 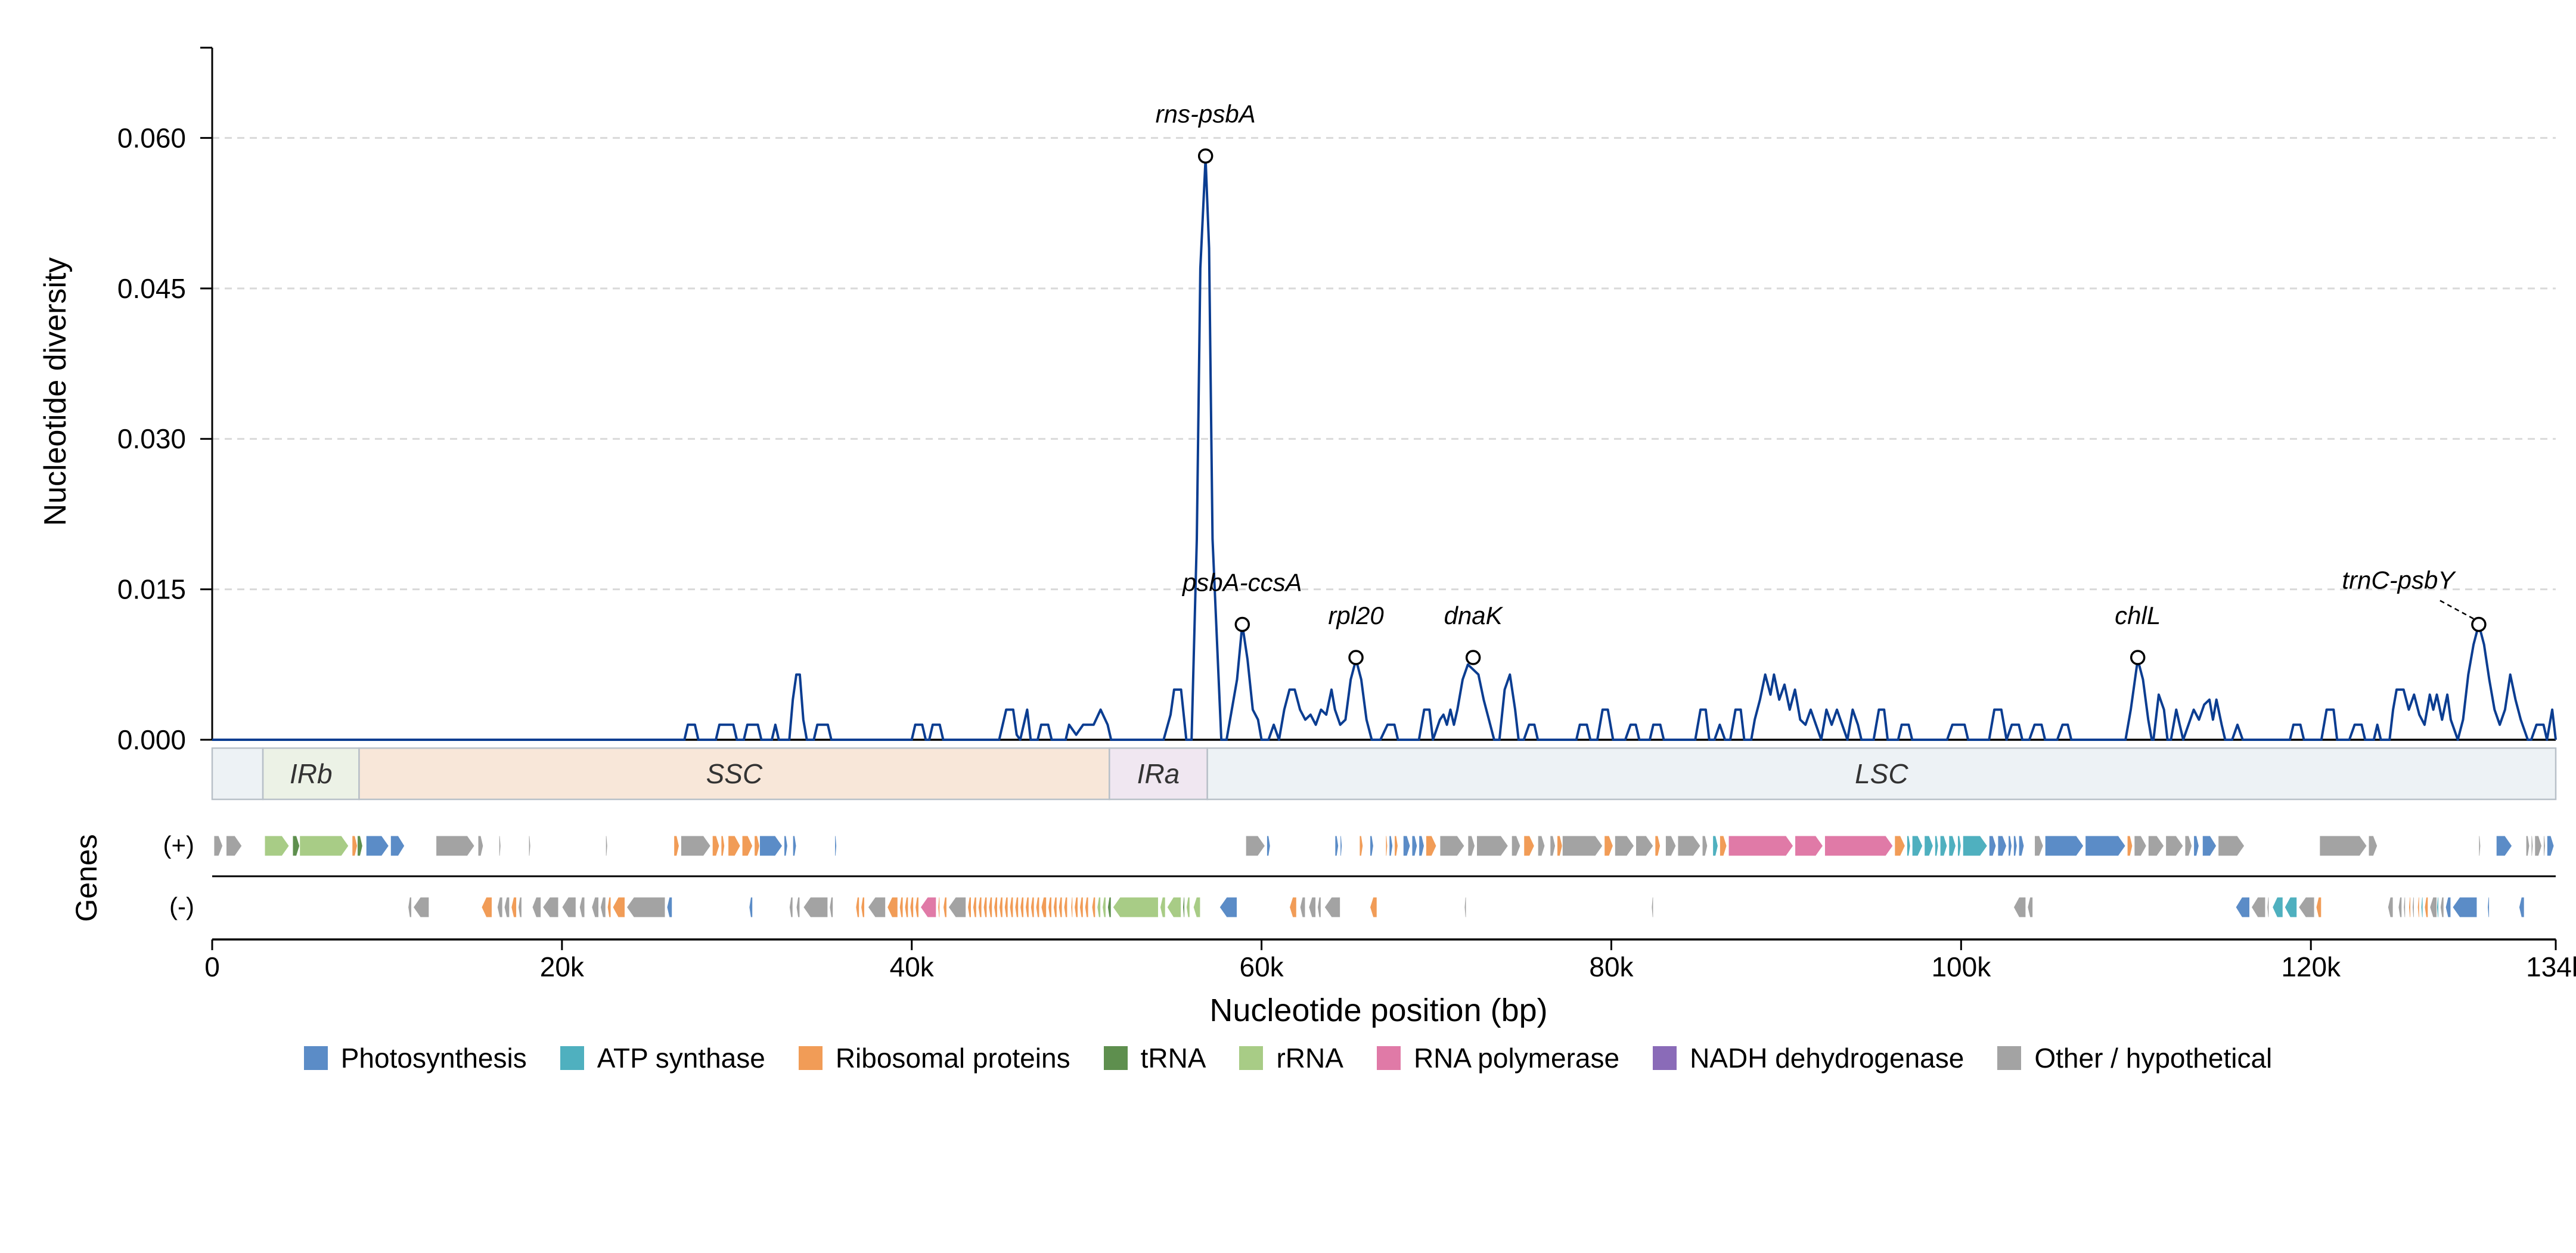 What do you see at coordinates (1961, 966) in the screenshot?
I see `x-tick-label: 100k` at bounding box center [1961, 966].